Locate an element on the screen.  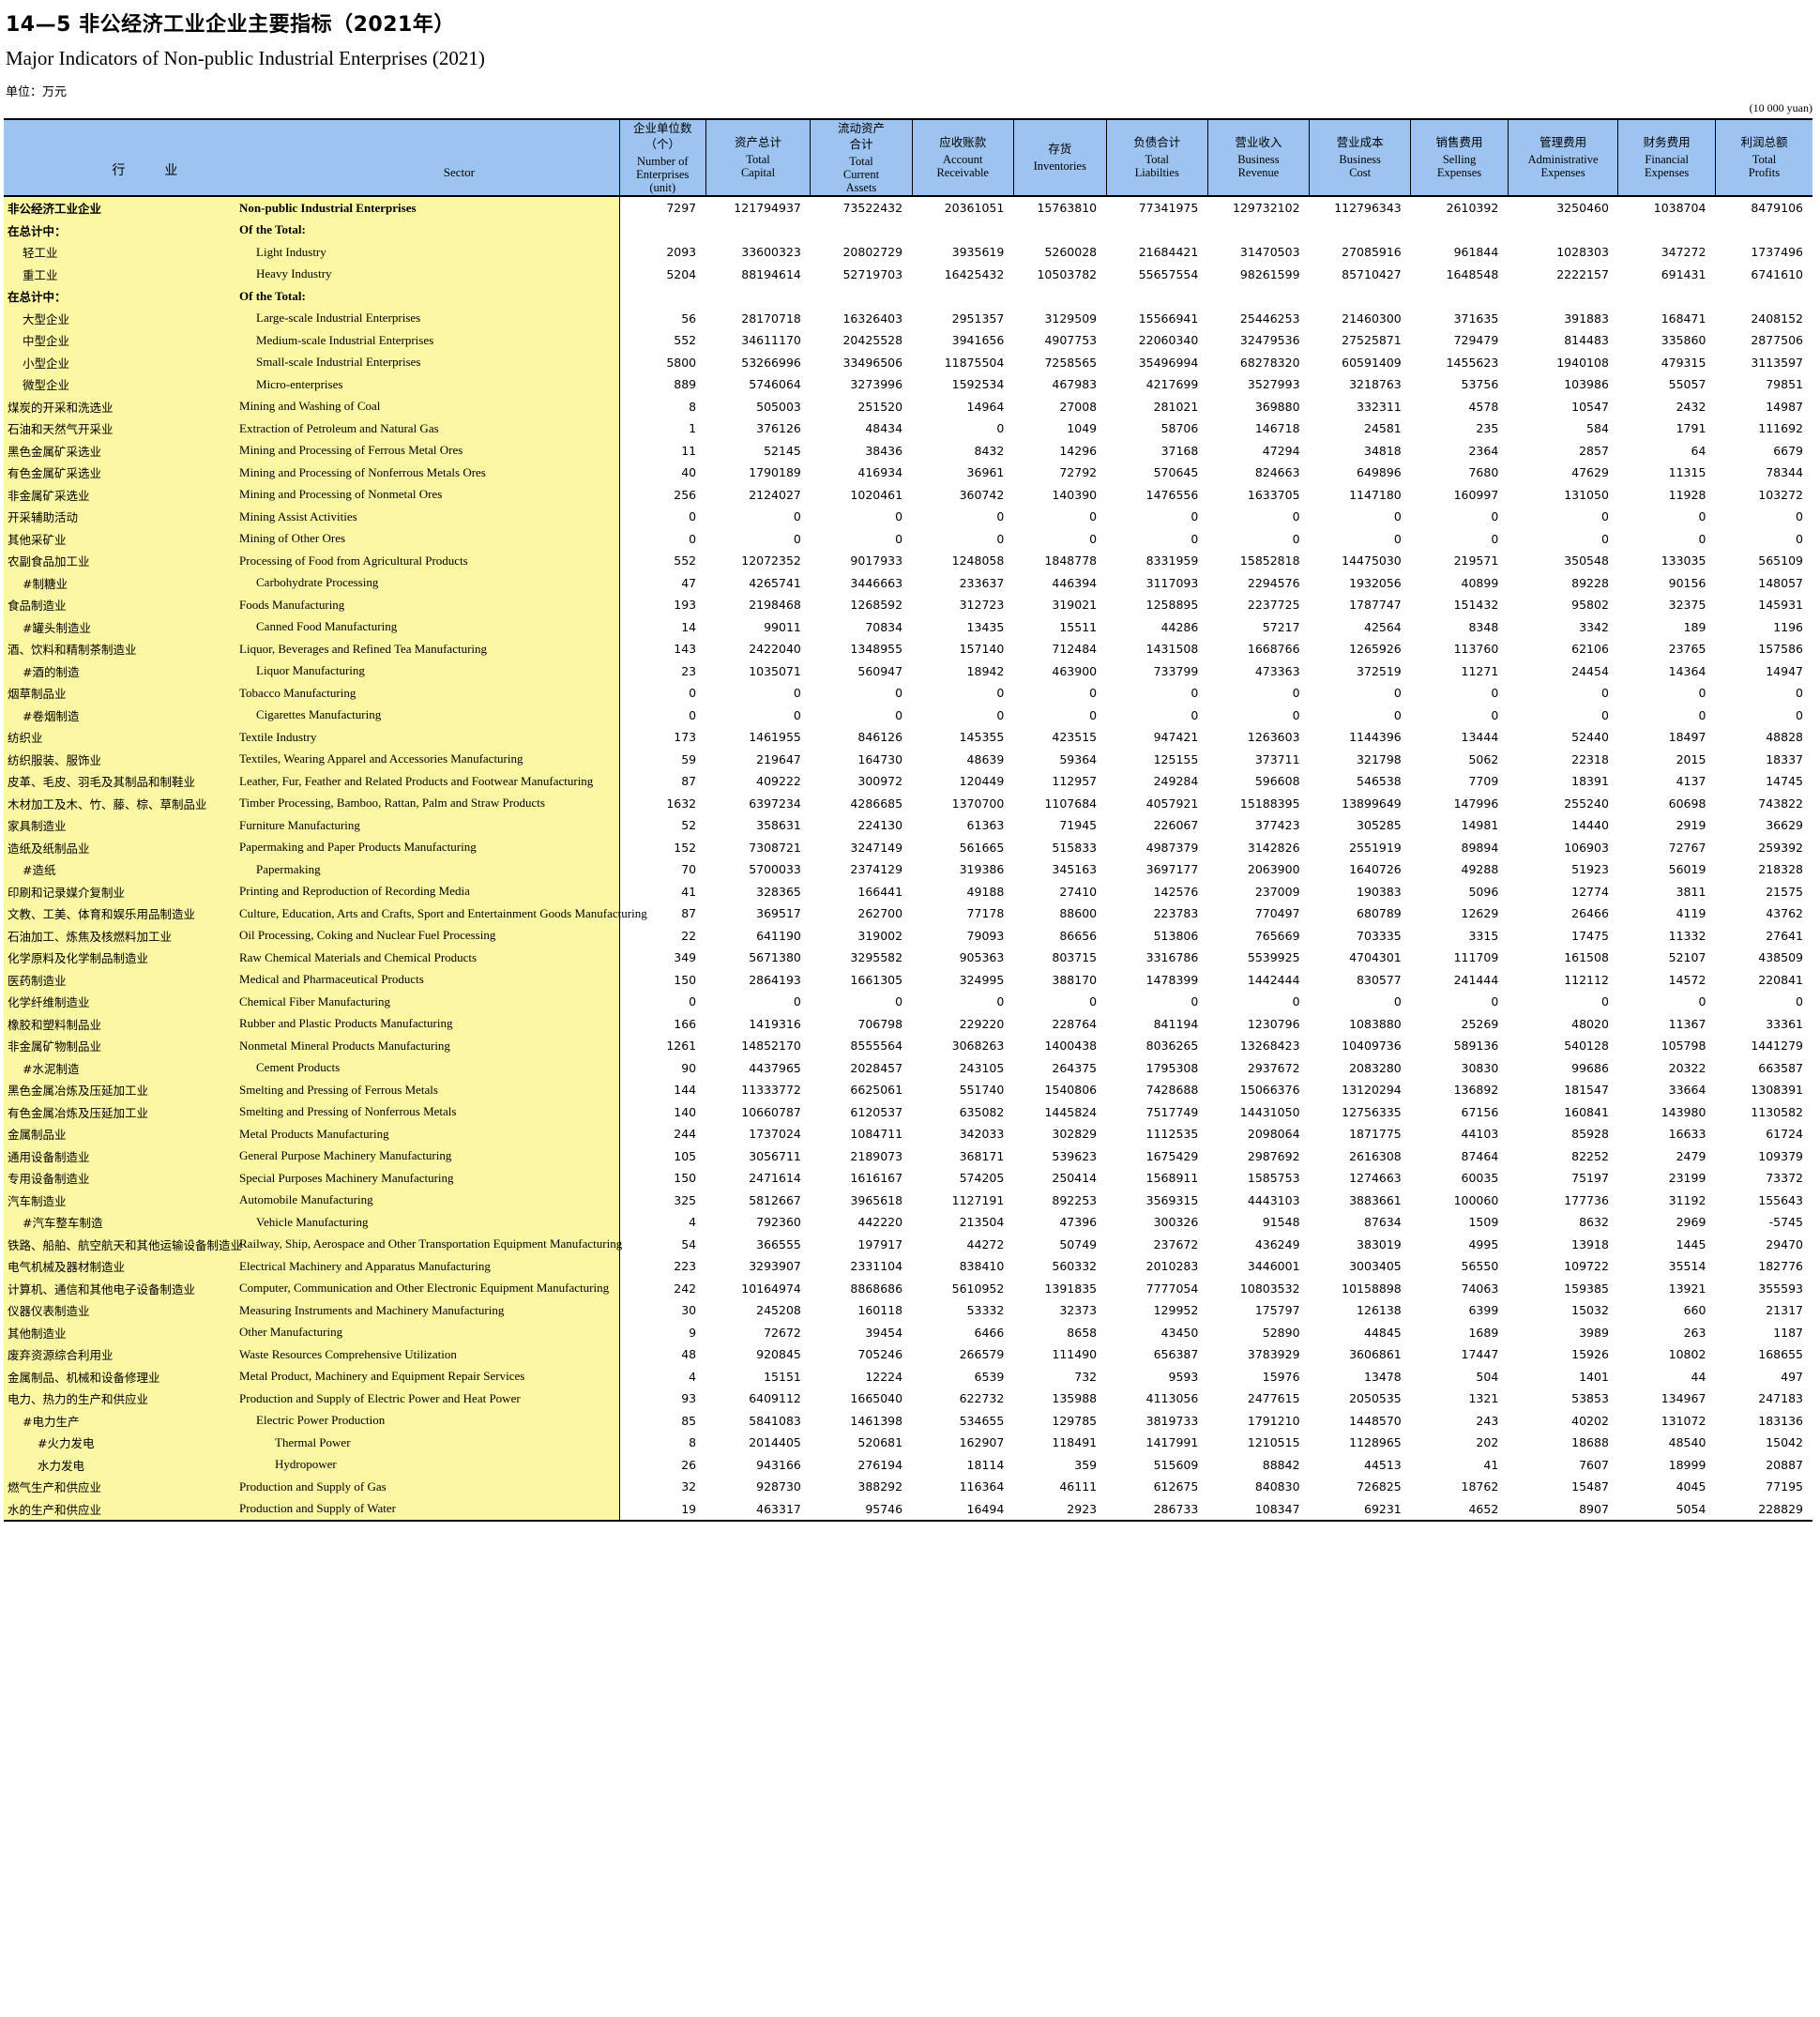
cell-value: 7428688 is located at coordinates (1157, 1090).